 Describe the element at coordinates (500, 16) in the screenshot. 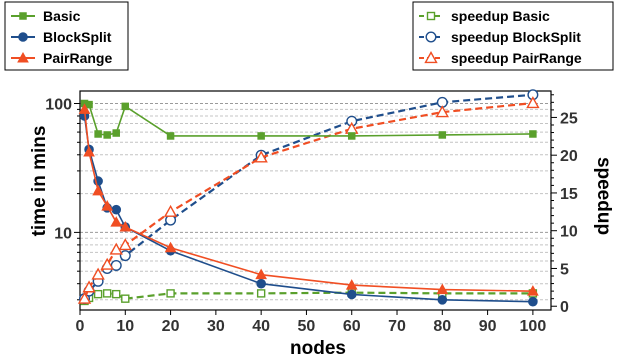

I see `legend-label: speedup Basic` at that location.